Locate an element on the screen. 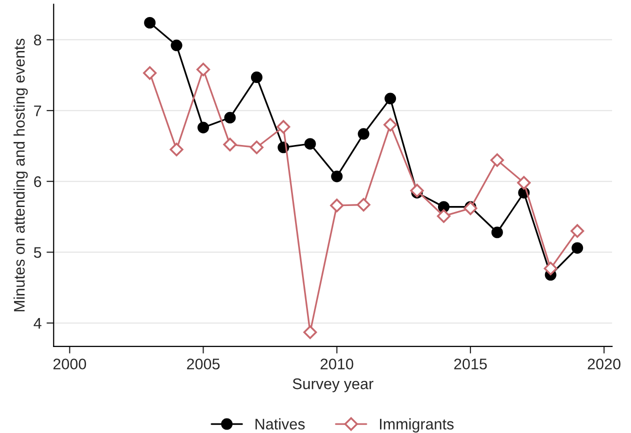 The width and height of the screenshot is (631, 433). y-tick-label: 8 is located at coordinates (38, 40).